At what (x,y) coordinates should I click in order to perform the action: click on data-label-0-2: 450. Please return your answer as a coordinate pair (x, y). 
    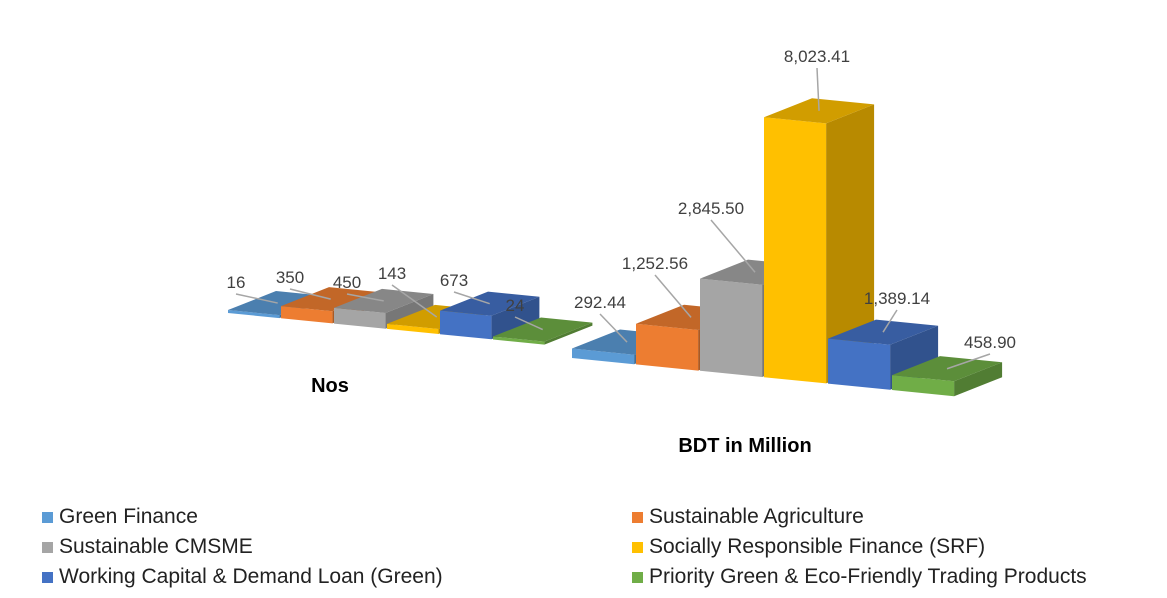
    Looking at the image, I should click on (347, 282).